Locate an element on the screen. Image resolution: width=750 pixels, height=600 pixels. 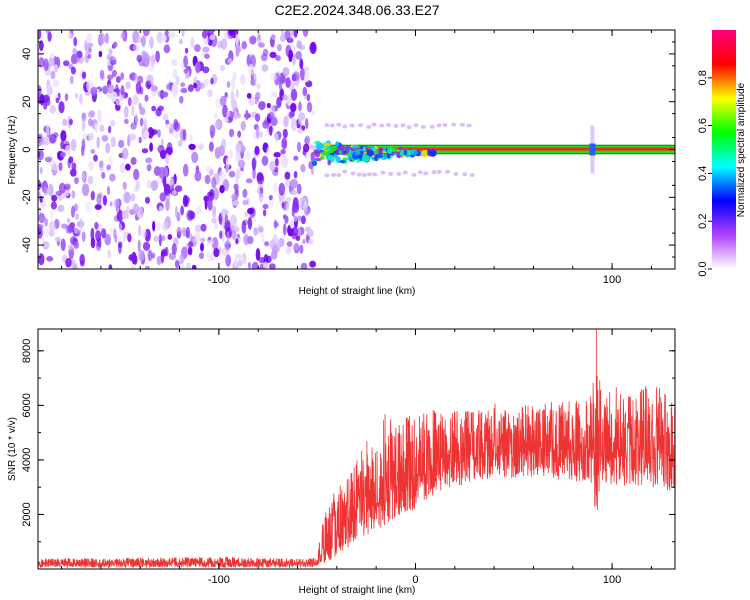
y-tick-label: -40 is located at coordinates (27, 245).